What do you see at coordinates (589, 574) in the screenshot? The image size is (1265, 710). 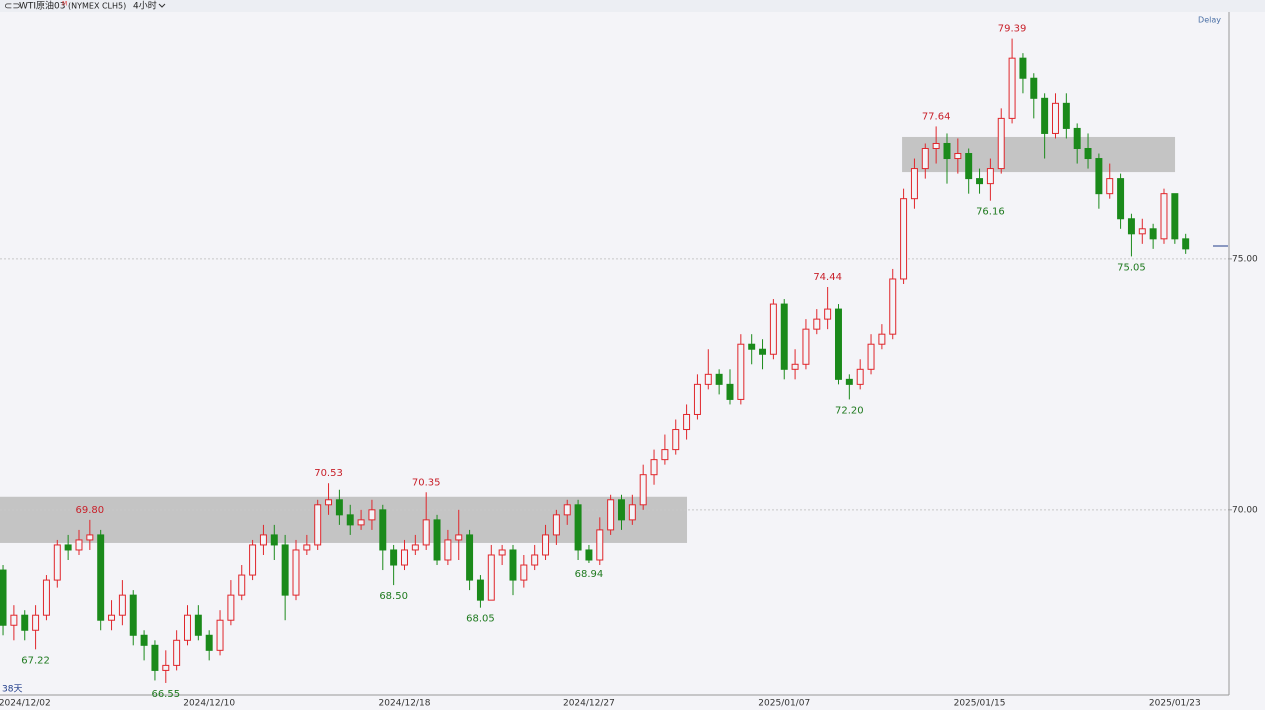 I see `price-annotation: 68.94` at bounding box center [589, 574].